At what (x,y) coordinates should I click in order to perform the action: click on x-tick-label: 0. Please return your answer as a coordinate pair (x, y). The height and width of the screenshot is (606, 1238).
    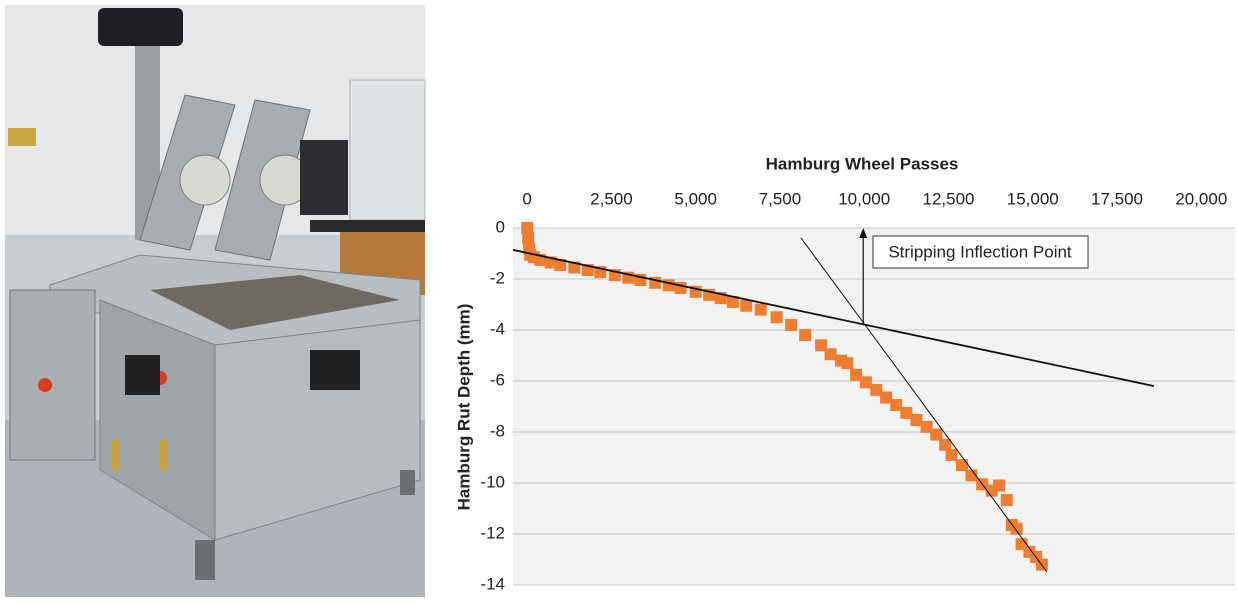
    Looking at the image, I should click on (526, 198).